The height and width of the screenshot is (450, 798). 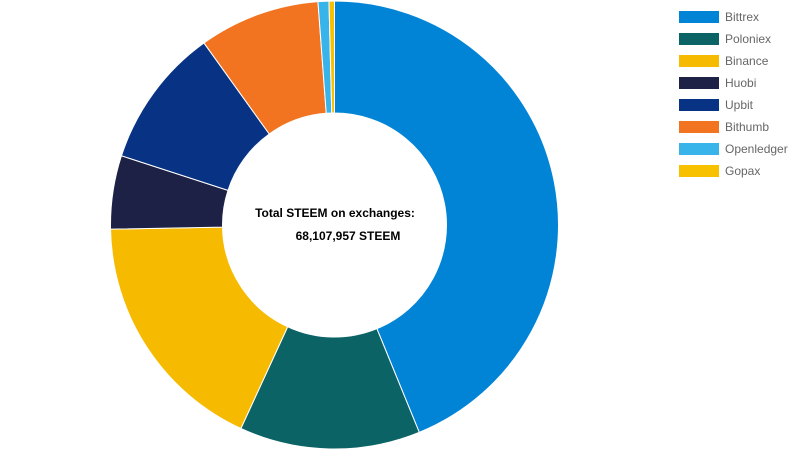 What do you see at coordinates (348, 236) in the screenshot?
I see `center-total-value: 68,107,957 STEEM` at bounding box center [348, 236].